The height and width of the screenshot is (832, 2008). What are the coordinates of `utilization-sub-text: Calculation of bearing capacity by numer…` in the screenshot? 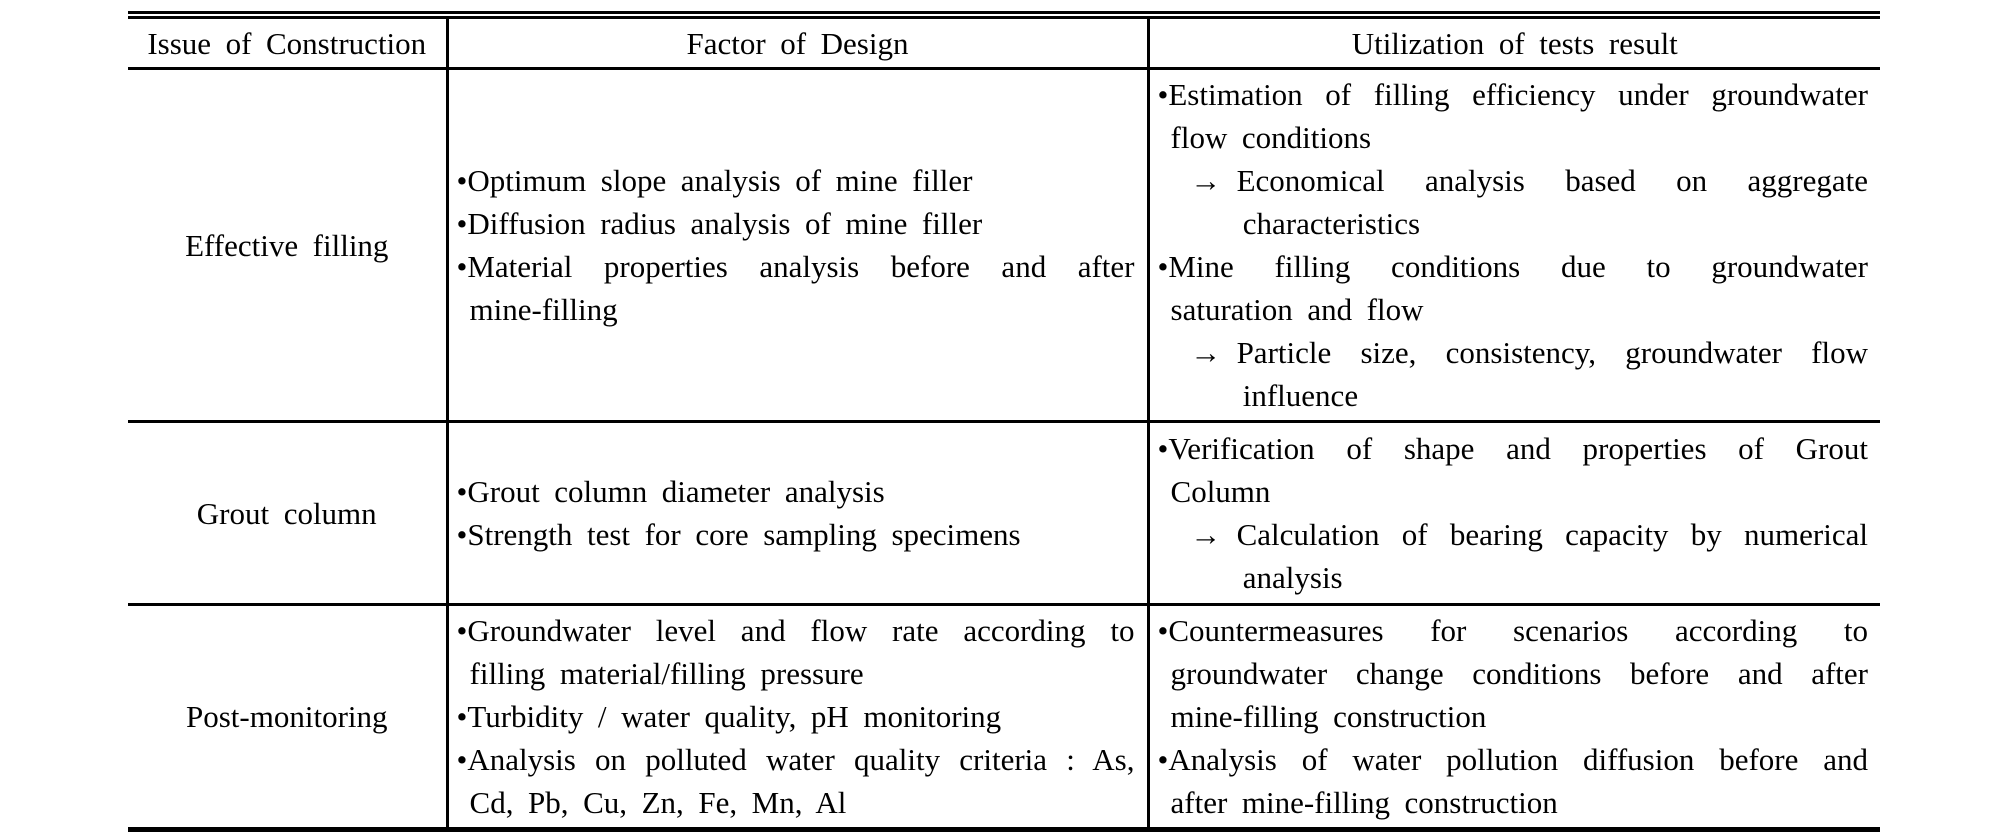 It's located at (1552, 556).